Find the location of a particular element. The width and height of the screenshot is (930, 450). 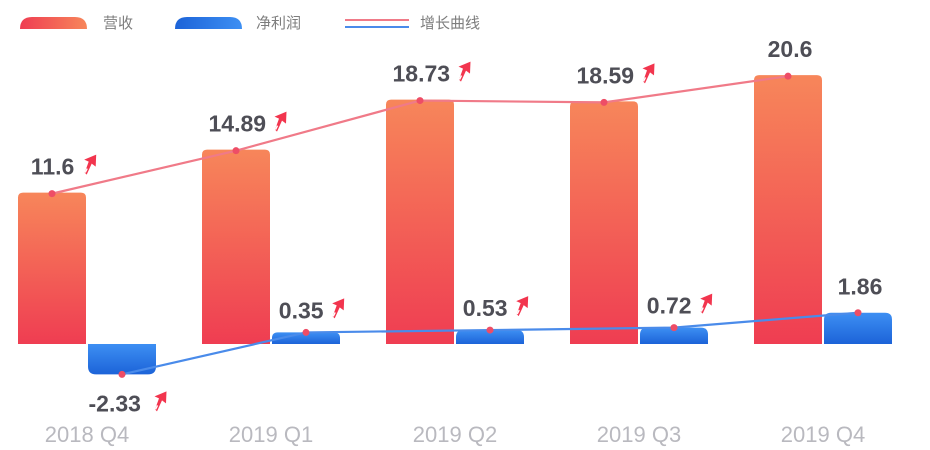

value-label-revenue: 14.89 is located at coordinates (238, 124).